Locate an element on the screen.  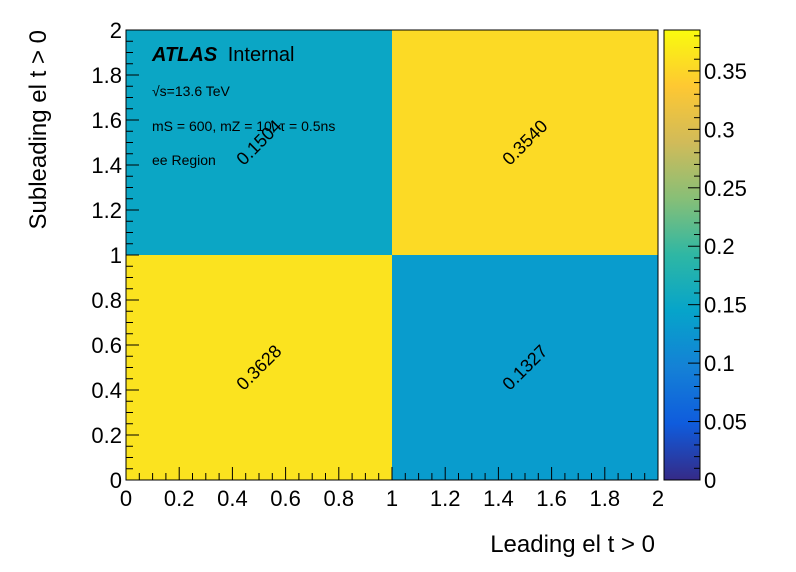
y-tick-label: 1 is located at coordinates (116, 255).